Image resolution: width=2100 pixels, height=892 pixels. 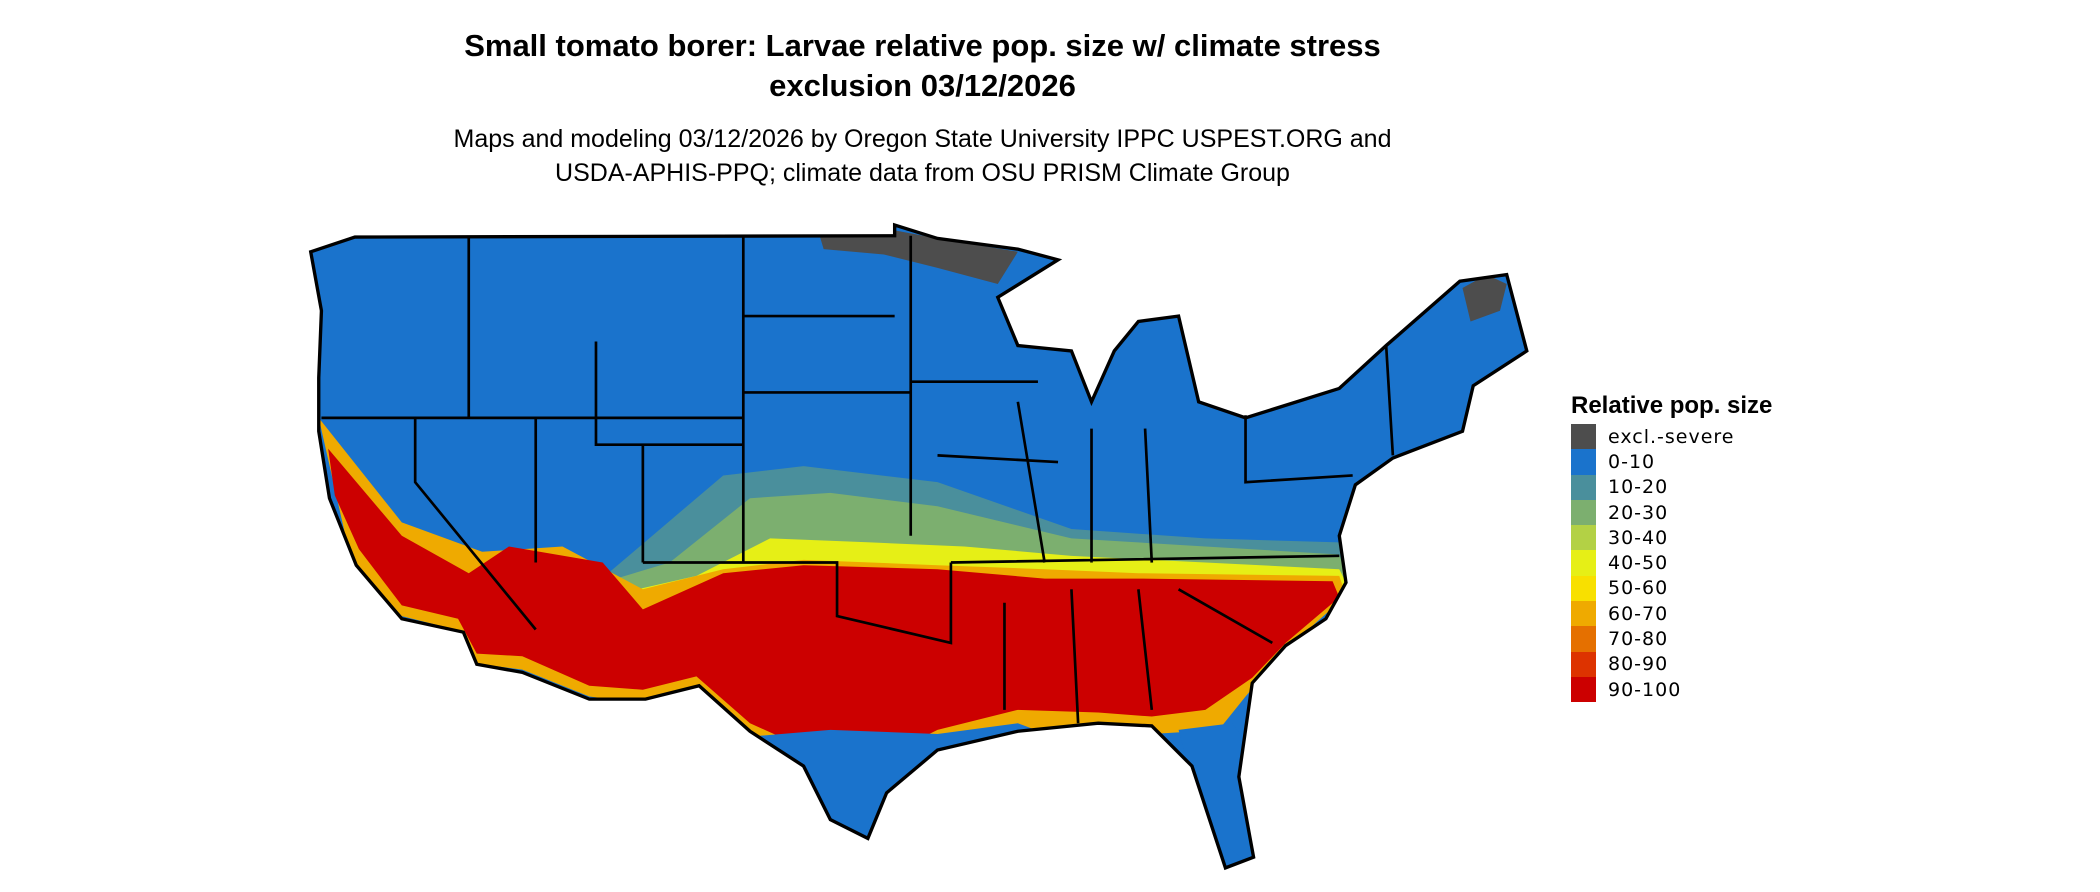 I want to click on legend-label: 60-70, so click(x=1638, y=613).